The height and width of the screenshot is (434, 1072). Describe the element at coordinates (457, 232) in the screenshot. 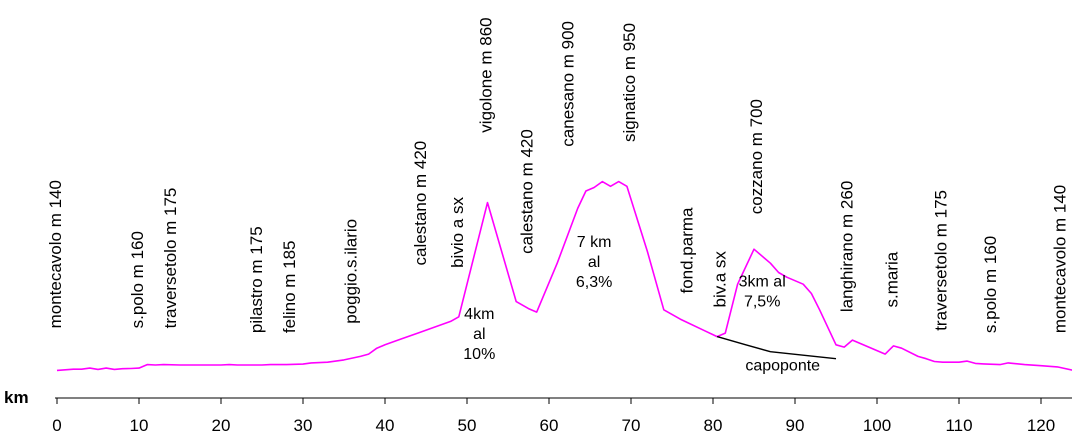

I see `place-label: bivio a sx` at that location.